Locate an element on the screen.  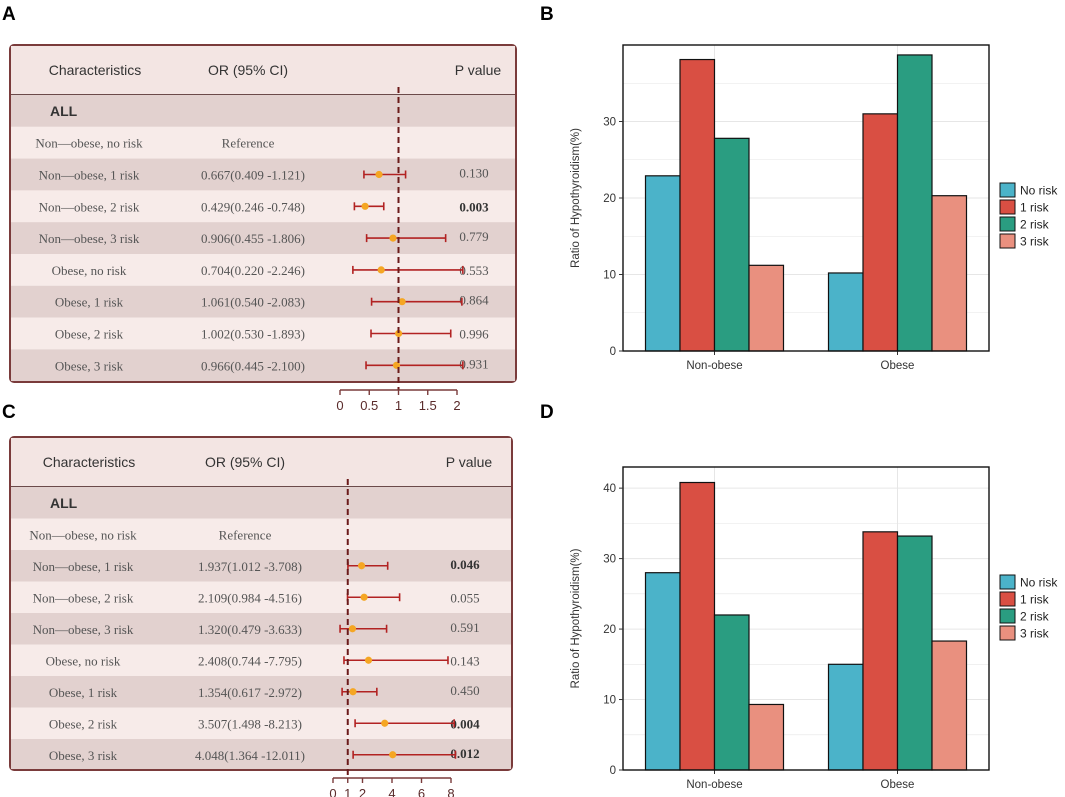
table-header-bg is located at coordinates (263, 70).